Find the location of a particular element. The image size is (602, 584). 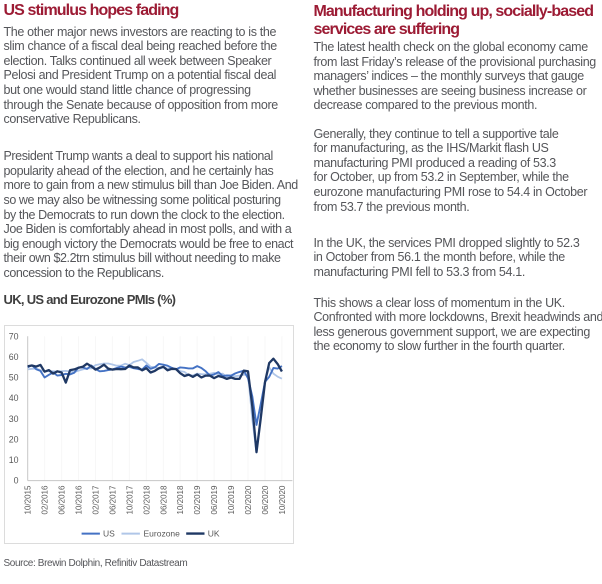

svg-text: 30 is located at coordinates (14, 419).